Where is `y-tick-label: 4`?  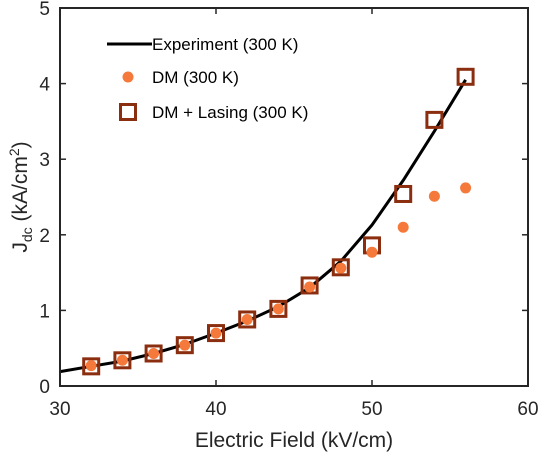
y-tick-label: 4 is located at coordinates (44, 85).